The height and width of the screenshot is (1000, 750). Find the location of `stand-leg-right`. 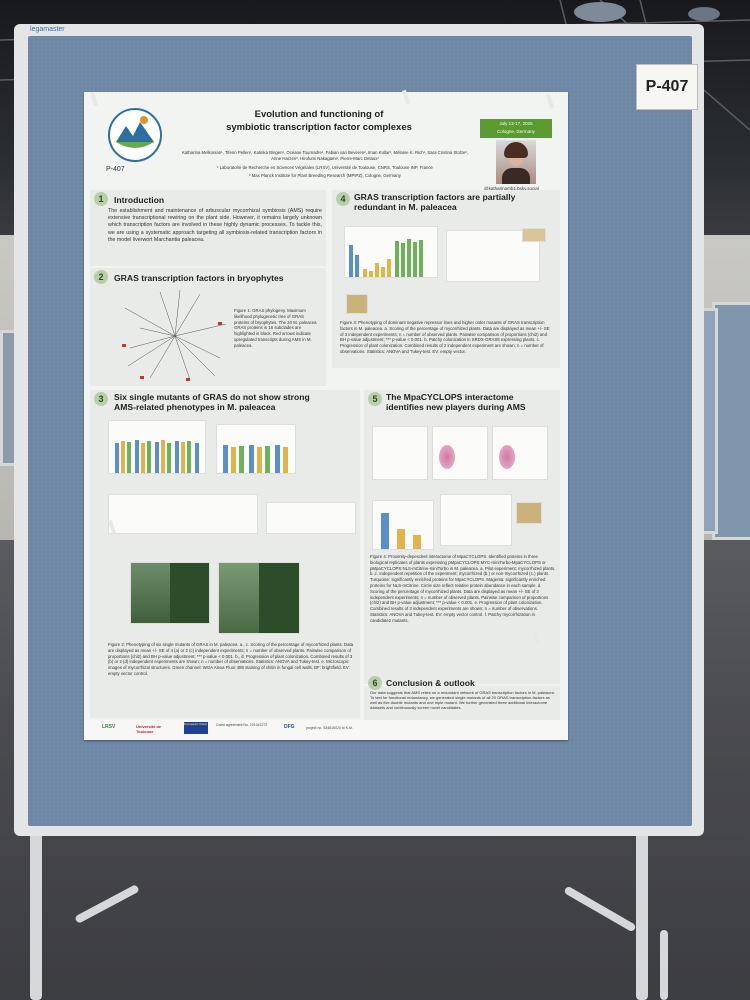

stand-leg-right is located at coordinates (642, 915).